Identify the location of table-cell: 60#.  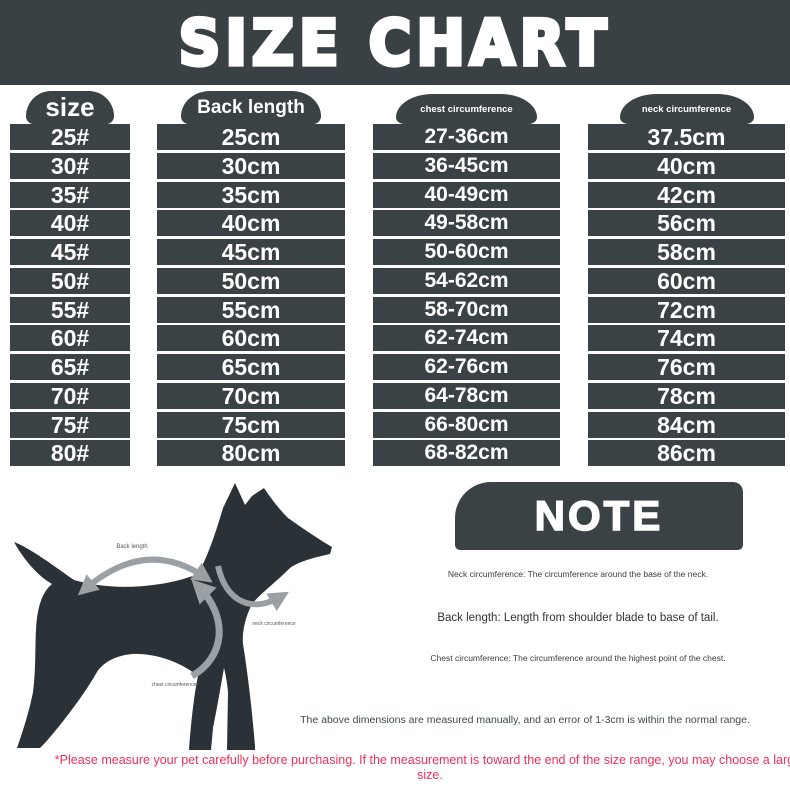
(70, 338).